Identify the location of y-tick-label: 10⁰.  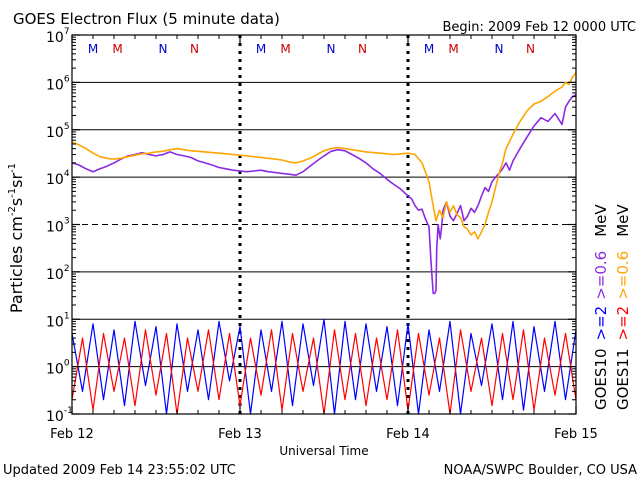
(58, 368).